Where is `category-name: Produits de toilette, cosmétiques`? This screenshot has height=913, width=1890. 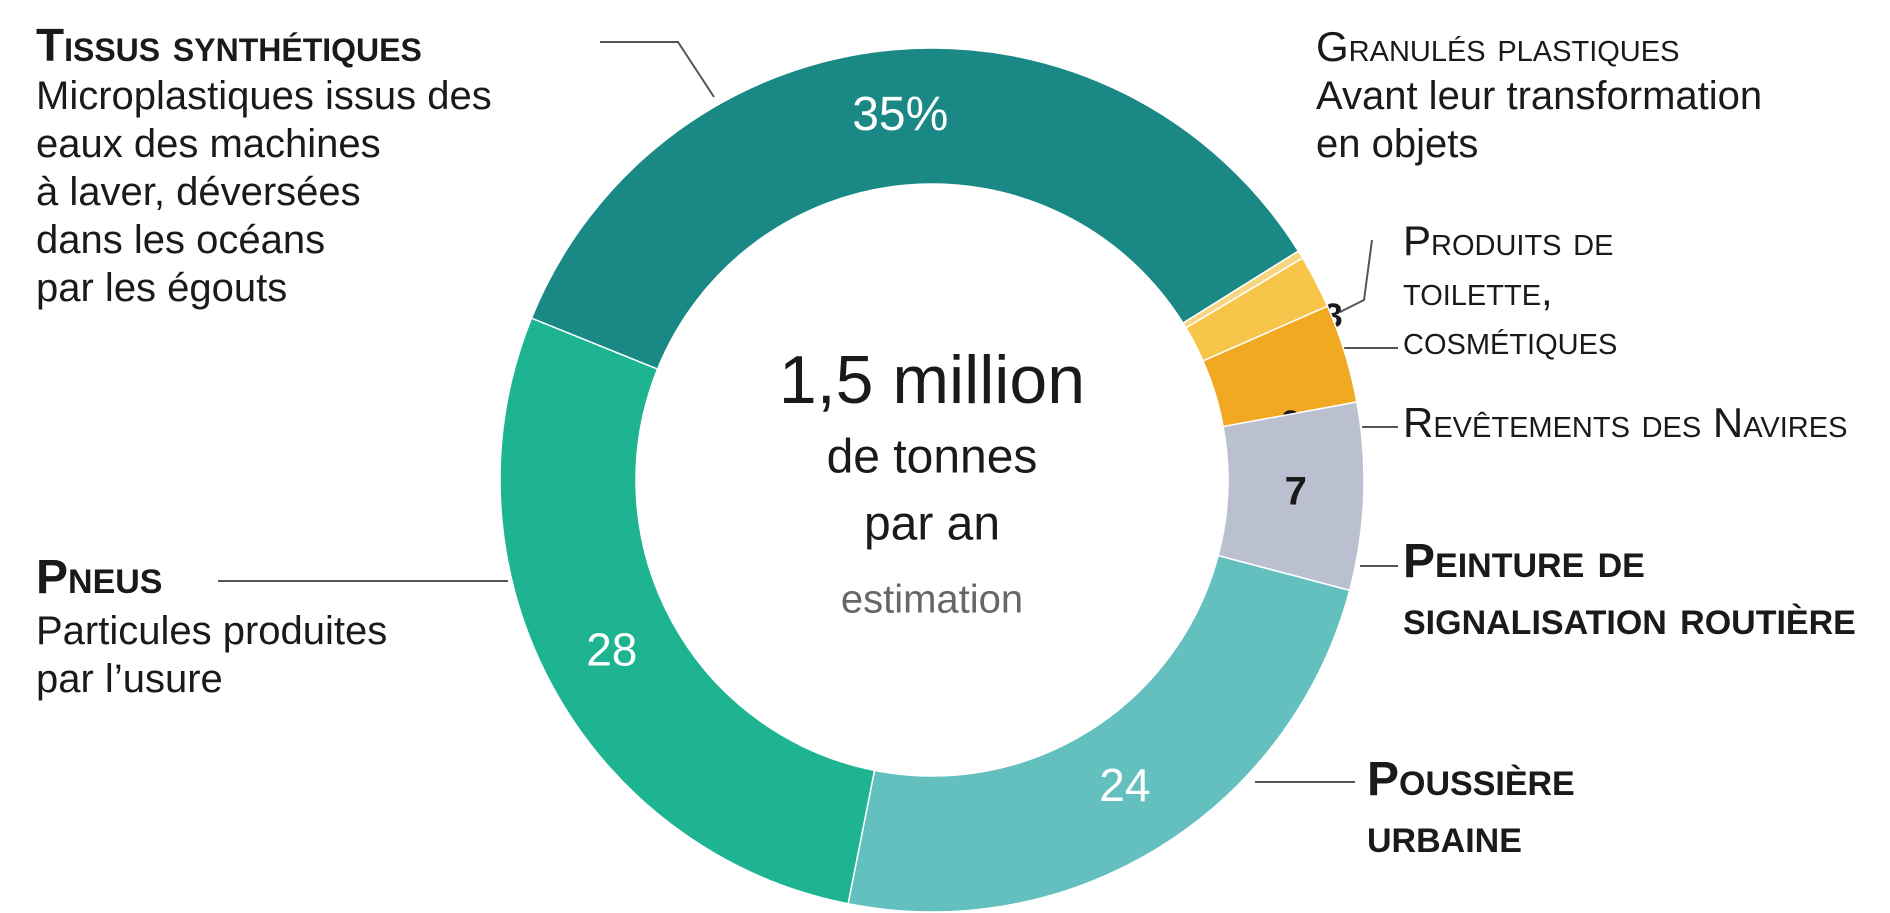
category-name: Produits de toilette, cosmétiques is located at coordinates (1510, 290).